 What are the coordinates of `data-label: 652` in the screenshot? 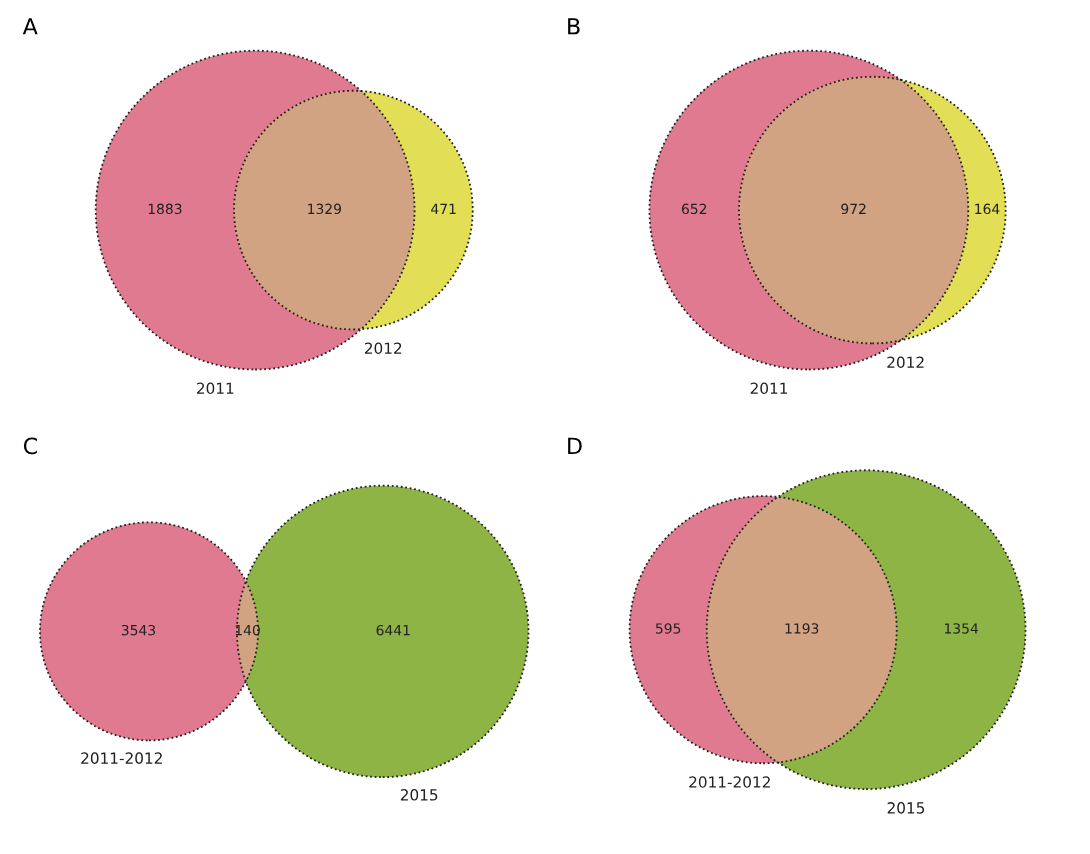 It's located at (694, 209).